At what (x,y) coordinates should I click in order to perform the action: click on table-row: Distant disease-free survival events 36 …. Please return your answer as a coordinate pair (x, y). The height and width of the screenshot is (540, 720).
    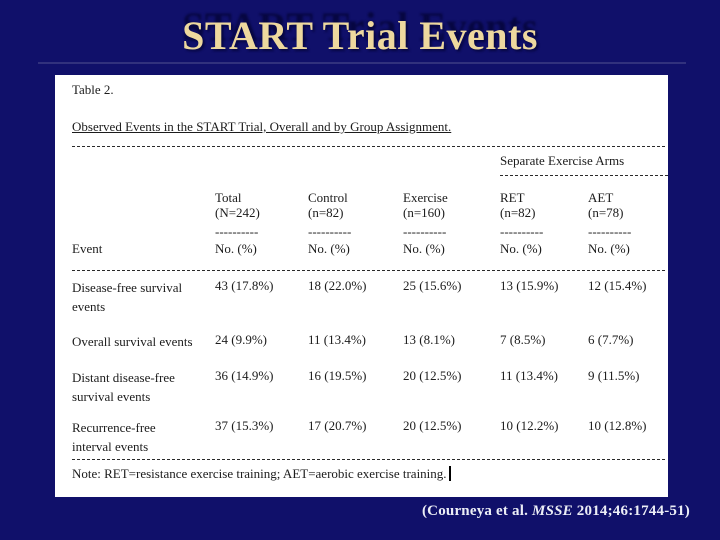
    Looking at the image, I should click on (356, 386).